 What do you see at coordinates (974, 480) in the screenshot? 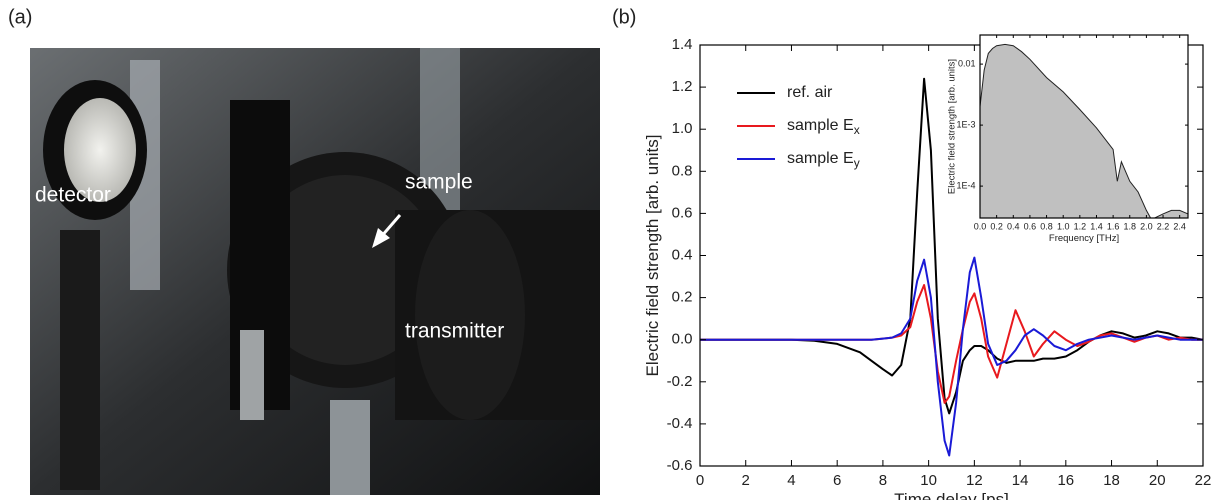
I see `x-tick-label: 12` at bounding box center [974, 480].